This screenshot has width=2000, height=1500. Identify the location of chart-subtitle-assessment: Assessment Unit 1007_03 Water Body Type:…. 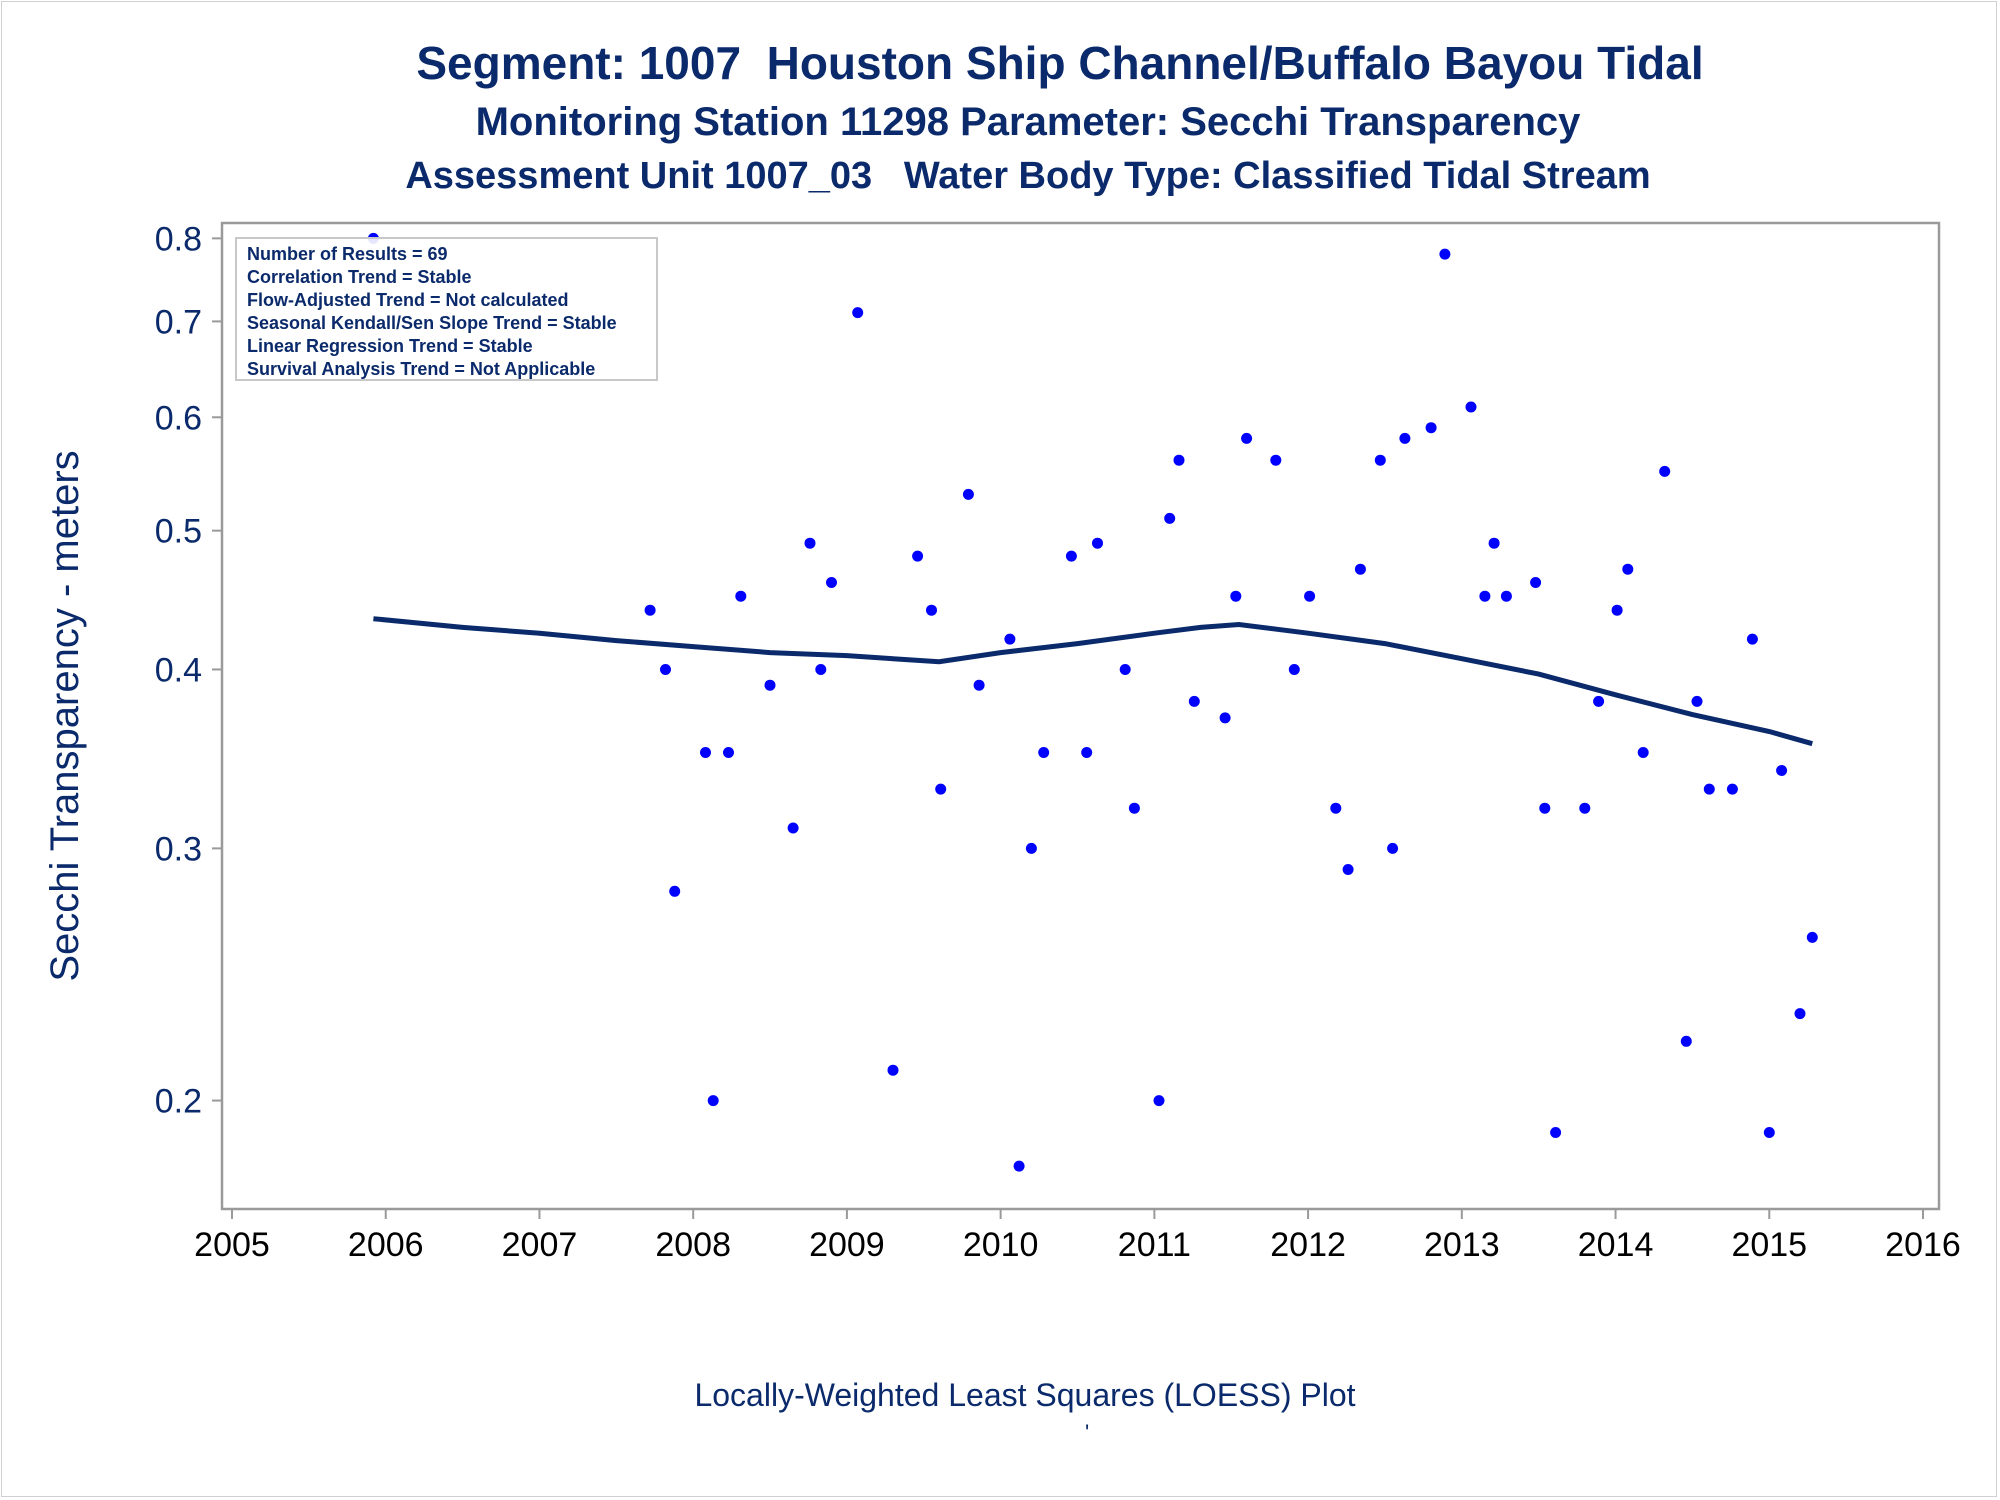
(1028, 176).